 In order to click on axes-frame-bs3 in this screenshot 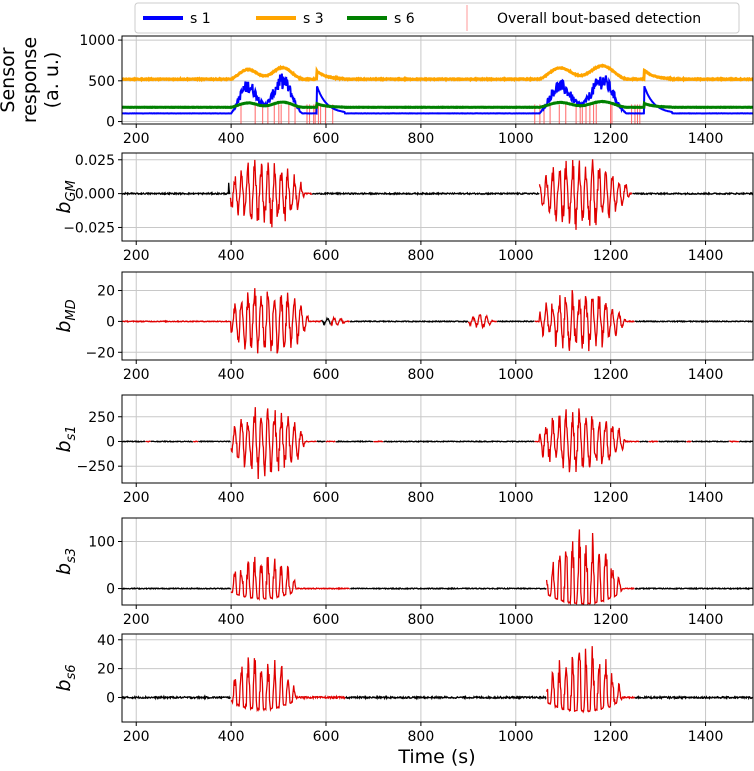, I will do `click(437, 561)`.